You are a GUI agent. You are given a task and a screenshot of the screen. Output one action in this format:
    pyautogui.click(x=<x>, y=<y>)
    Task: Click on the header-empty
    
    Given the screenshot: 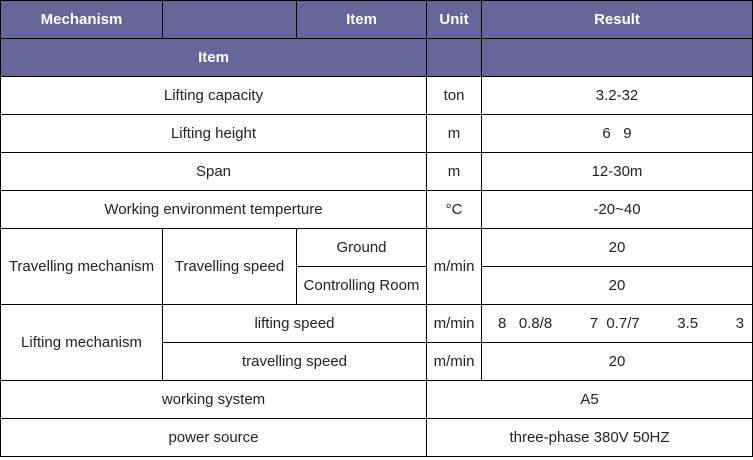 What is the action you would take?
    pyautogui.click(x=229, y=19)
    